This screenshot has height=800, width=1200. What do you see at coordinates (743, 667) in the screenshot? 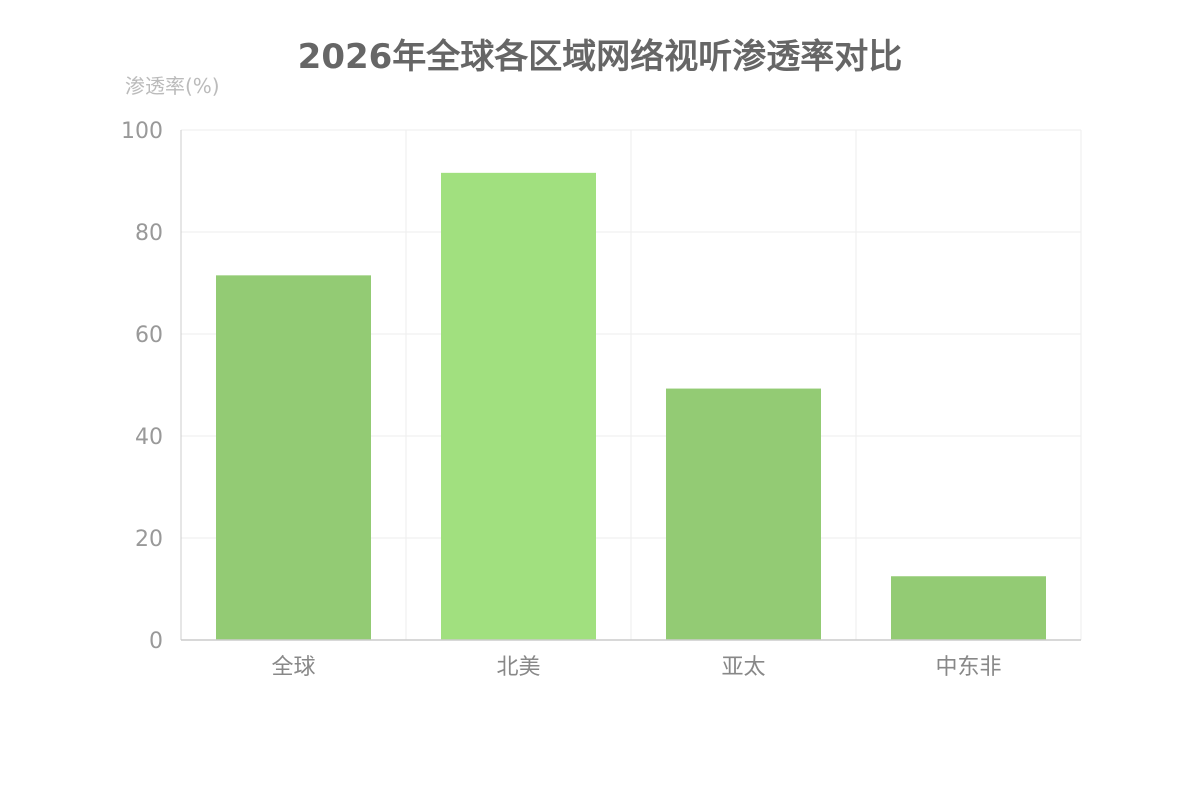
I see `x-tick-label: 亚太` at bounding box center [743, 667].